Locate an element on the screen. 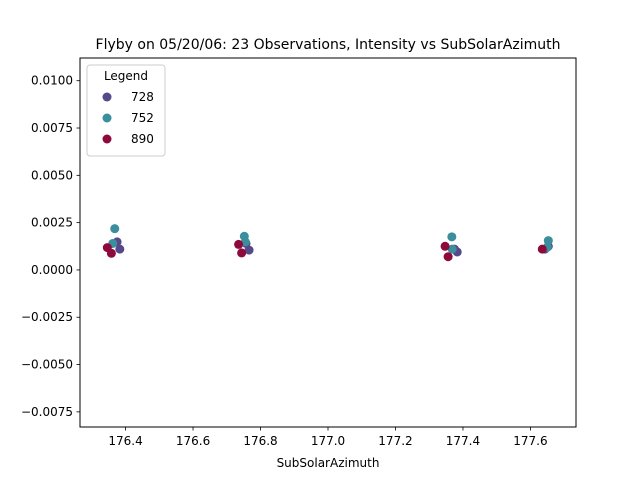 The image size is (640, 480). y-tick-label: 0.0000 is located at coordinates (52, 270).